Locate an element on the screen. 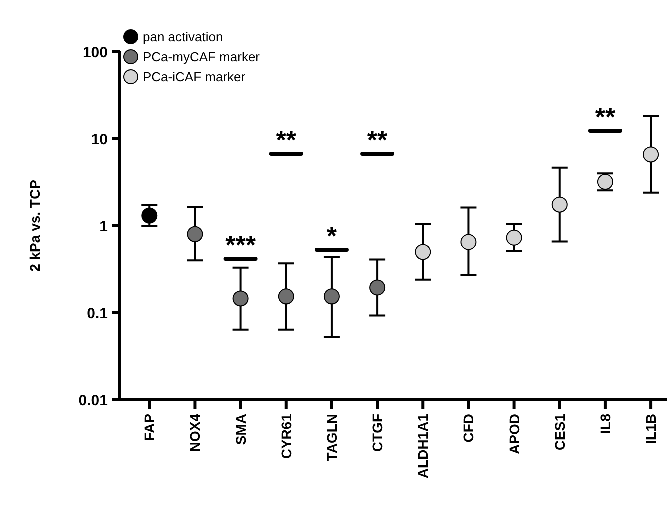  y-tick-label: 100 is located at coordinates (95, 53).